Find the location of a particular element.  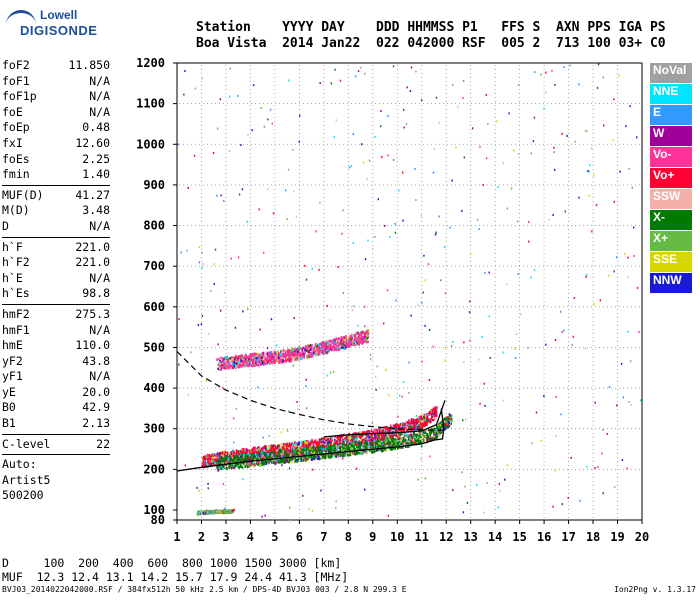

param-label: h`E is located at coordinates (12, 277).